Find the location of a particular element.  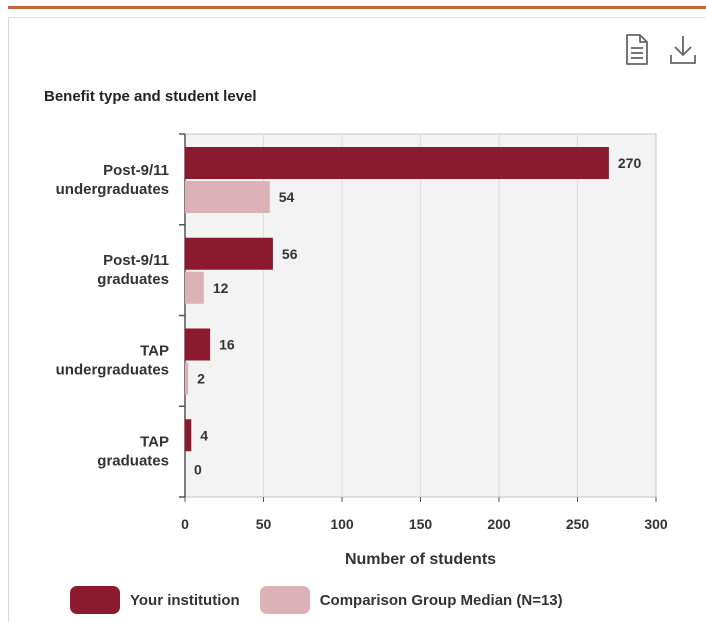

document-icon is located at coordinates (637, 50).